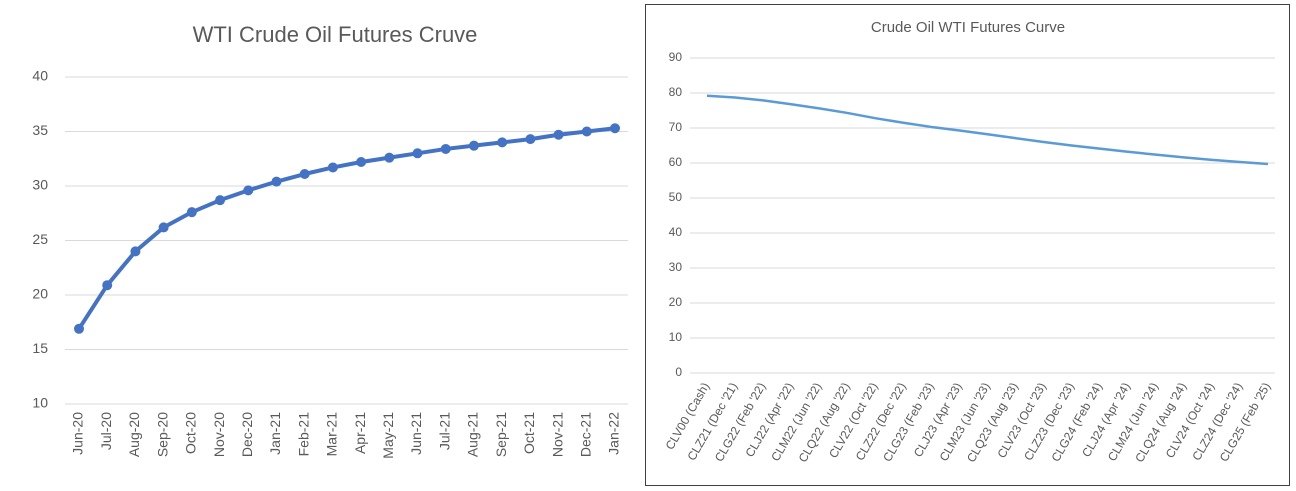  I want to click on x-tick-label: Sep-20, so click(162, 434).